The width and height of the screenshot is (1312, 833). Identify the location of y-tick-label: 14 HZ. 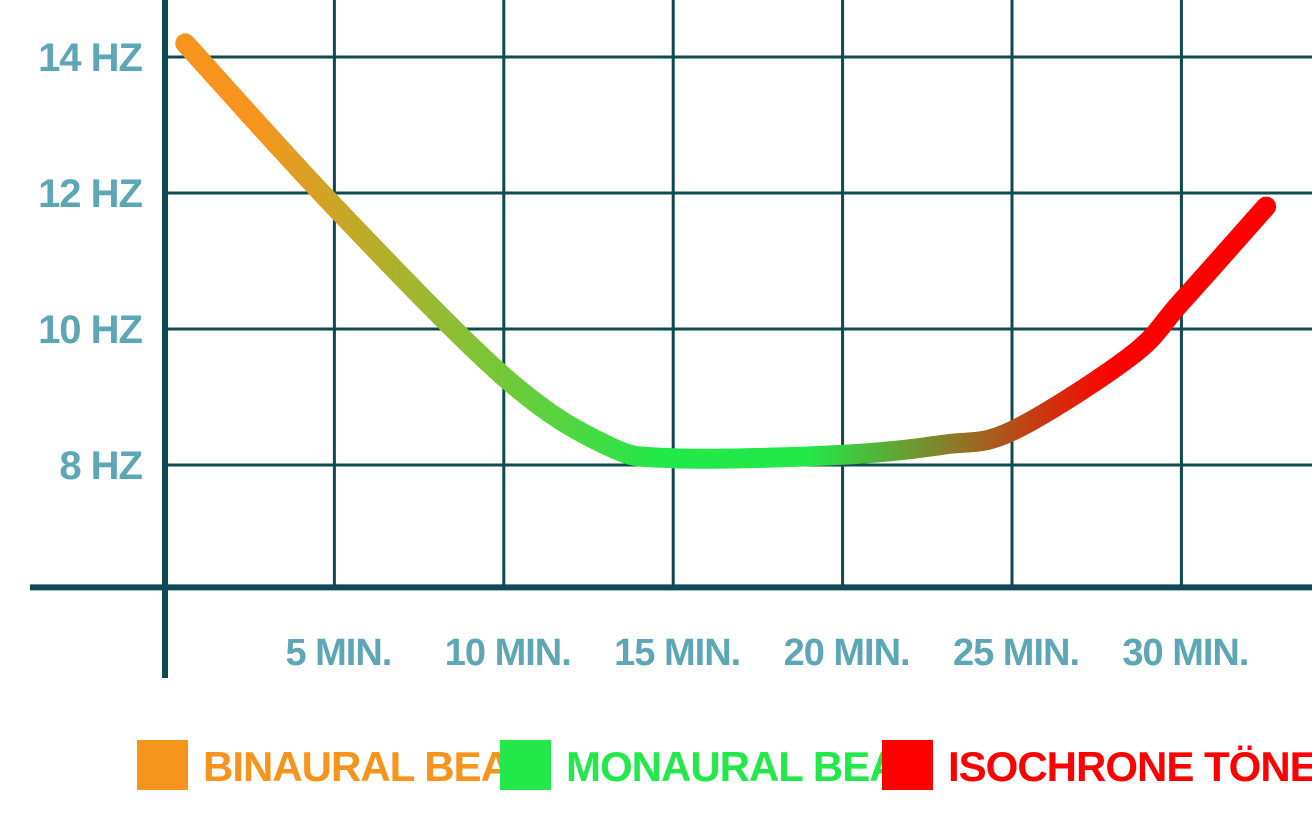
(90, 58).